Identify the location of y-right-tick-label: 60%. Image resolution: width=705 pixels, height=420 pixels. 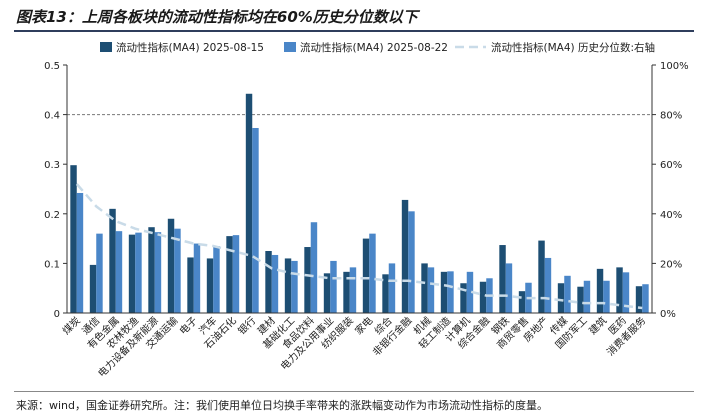
(671, 165).